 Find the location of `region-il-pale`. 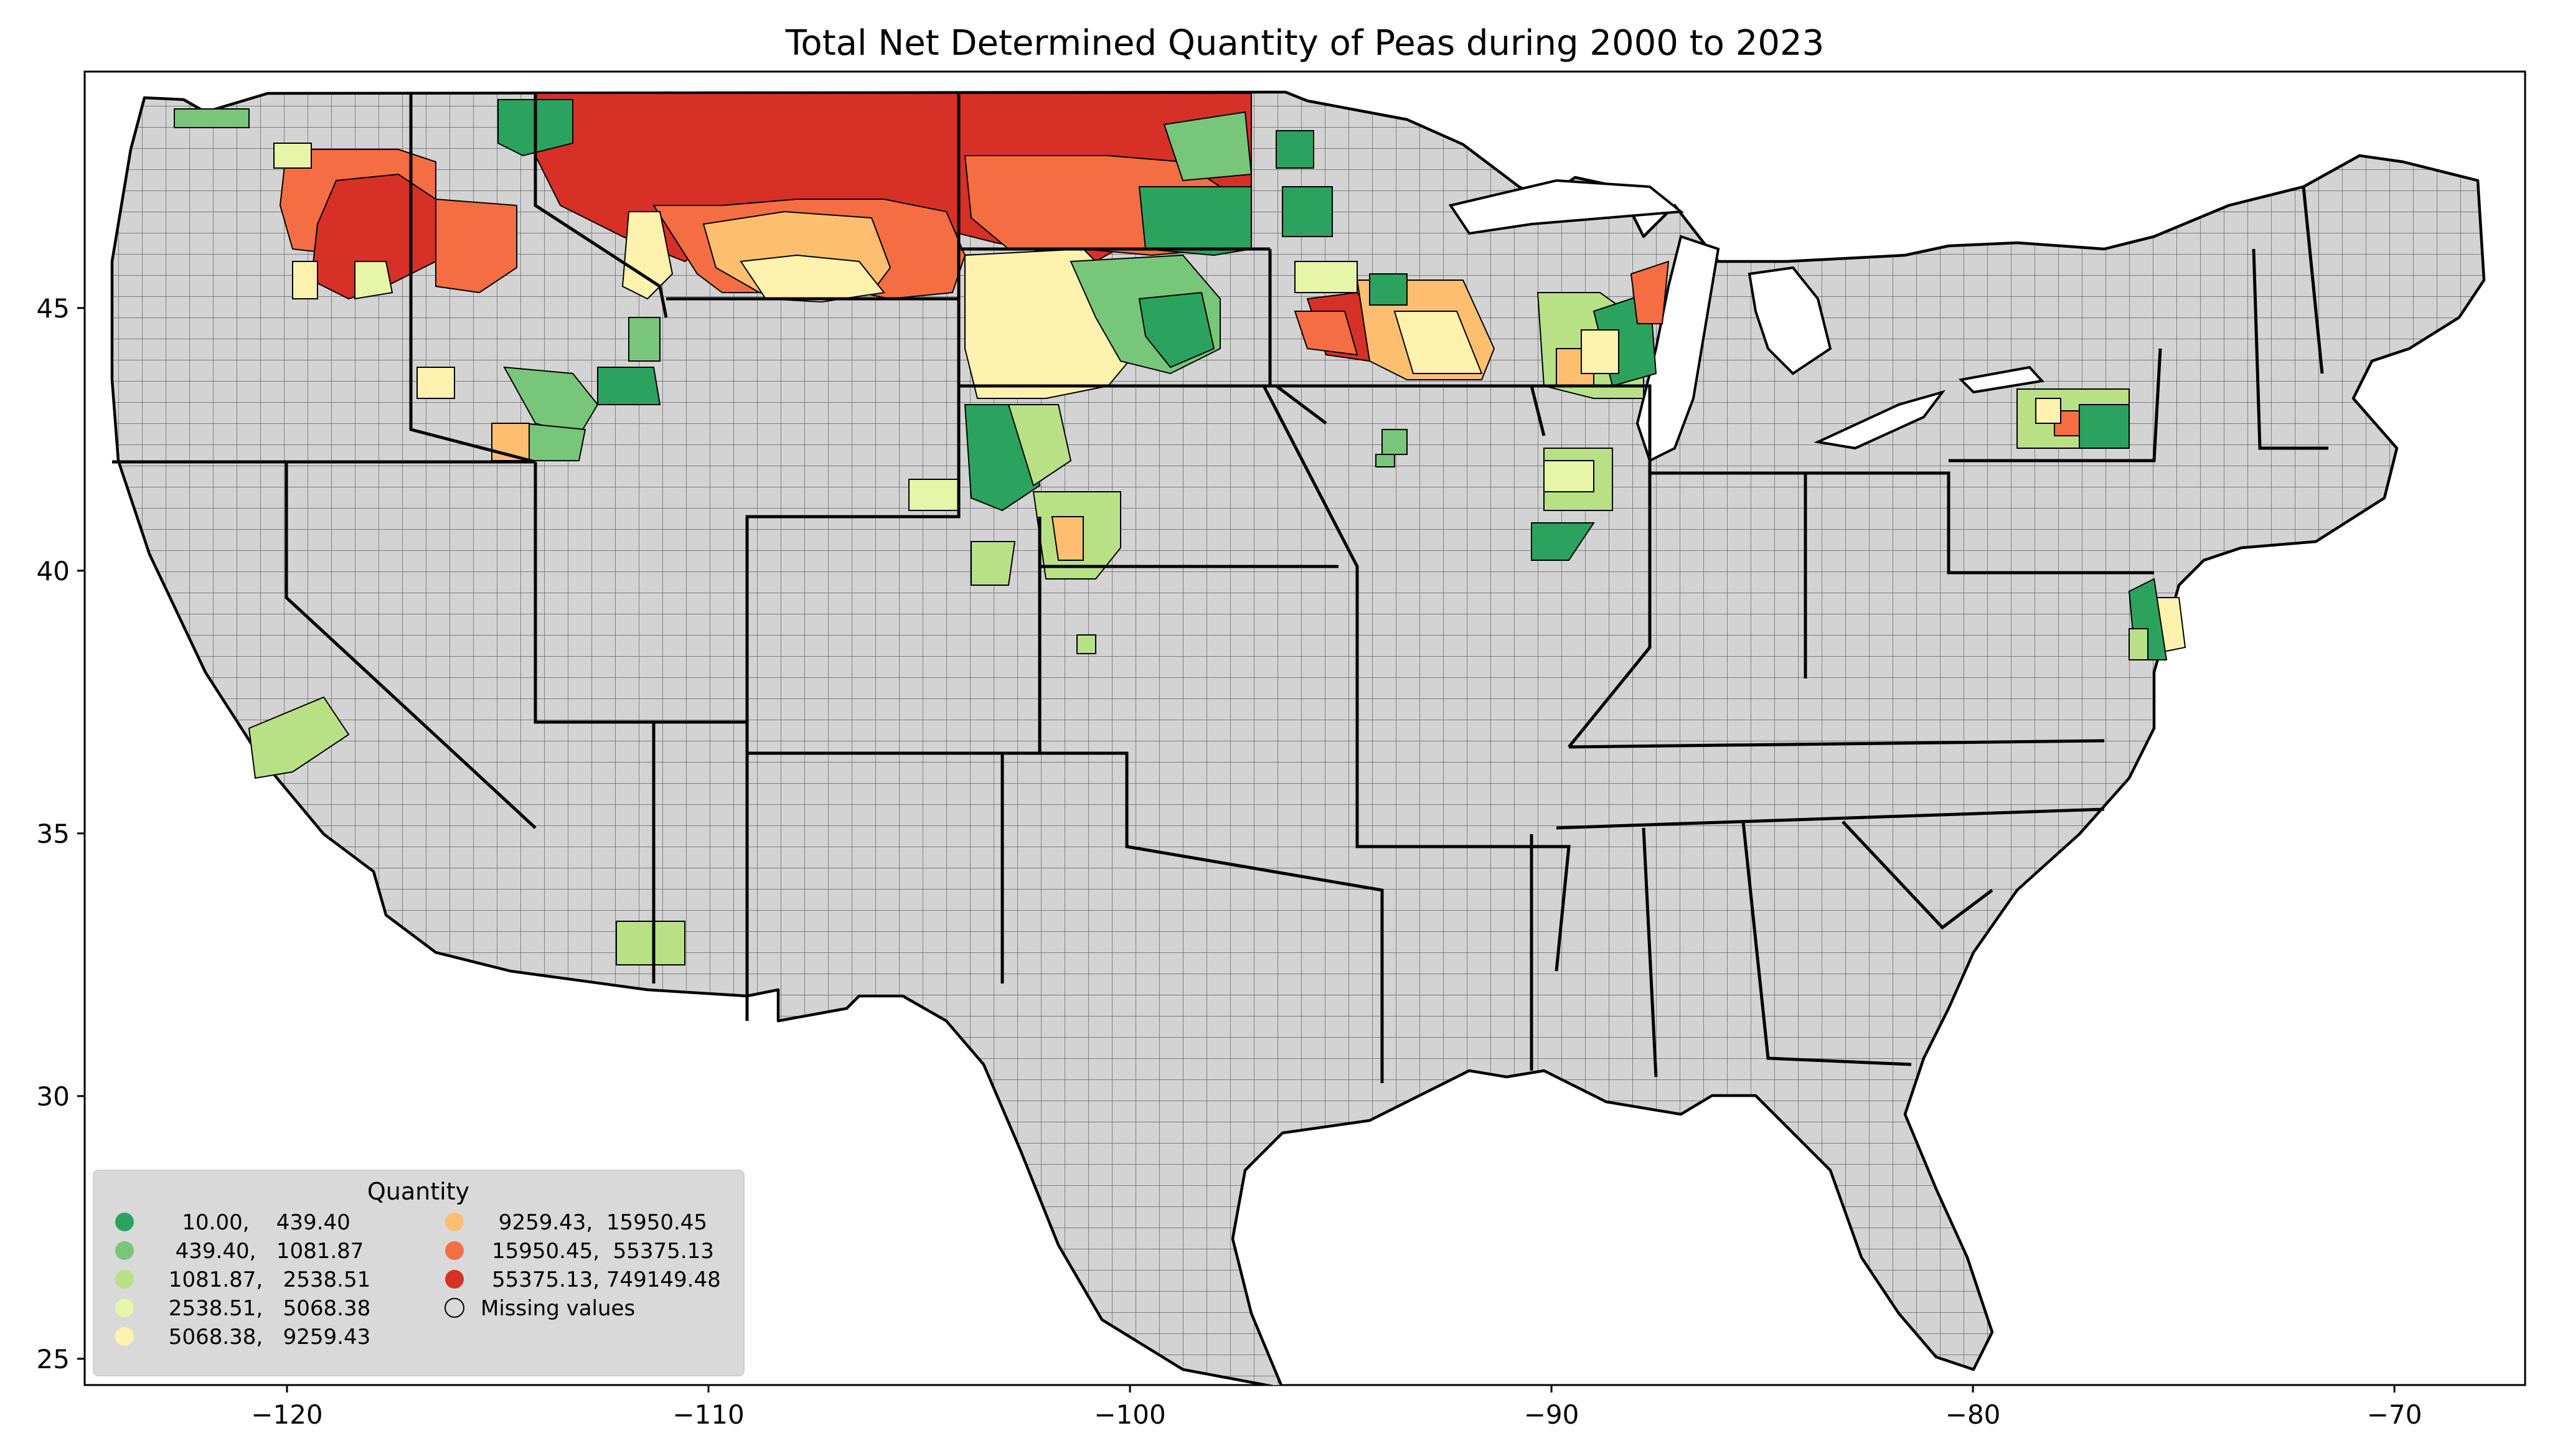

region-il-pale is located at coordinates (1568, 476).